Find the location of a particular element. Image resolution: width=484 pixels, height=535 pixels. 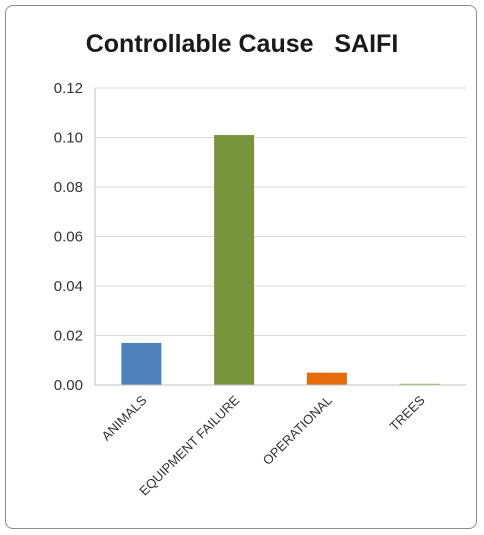

bar-operational is located at coordinates (326, 378).